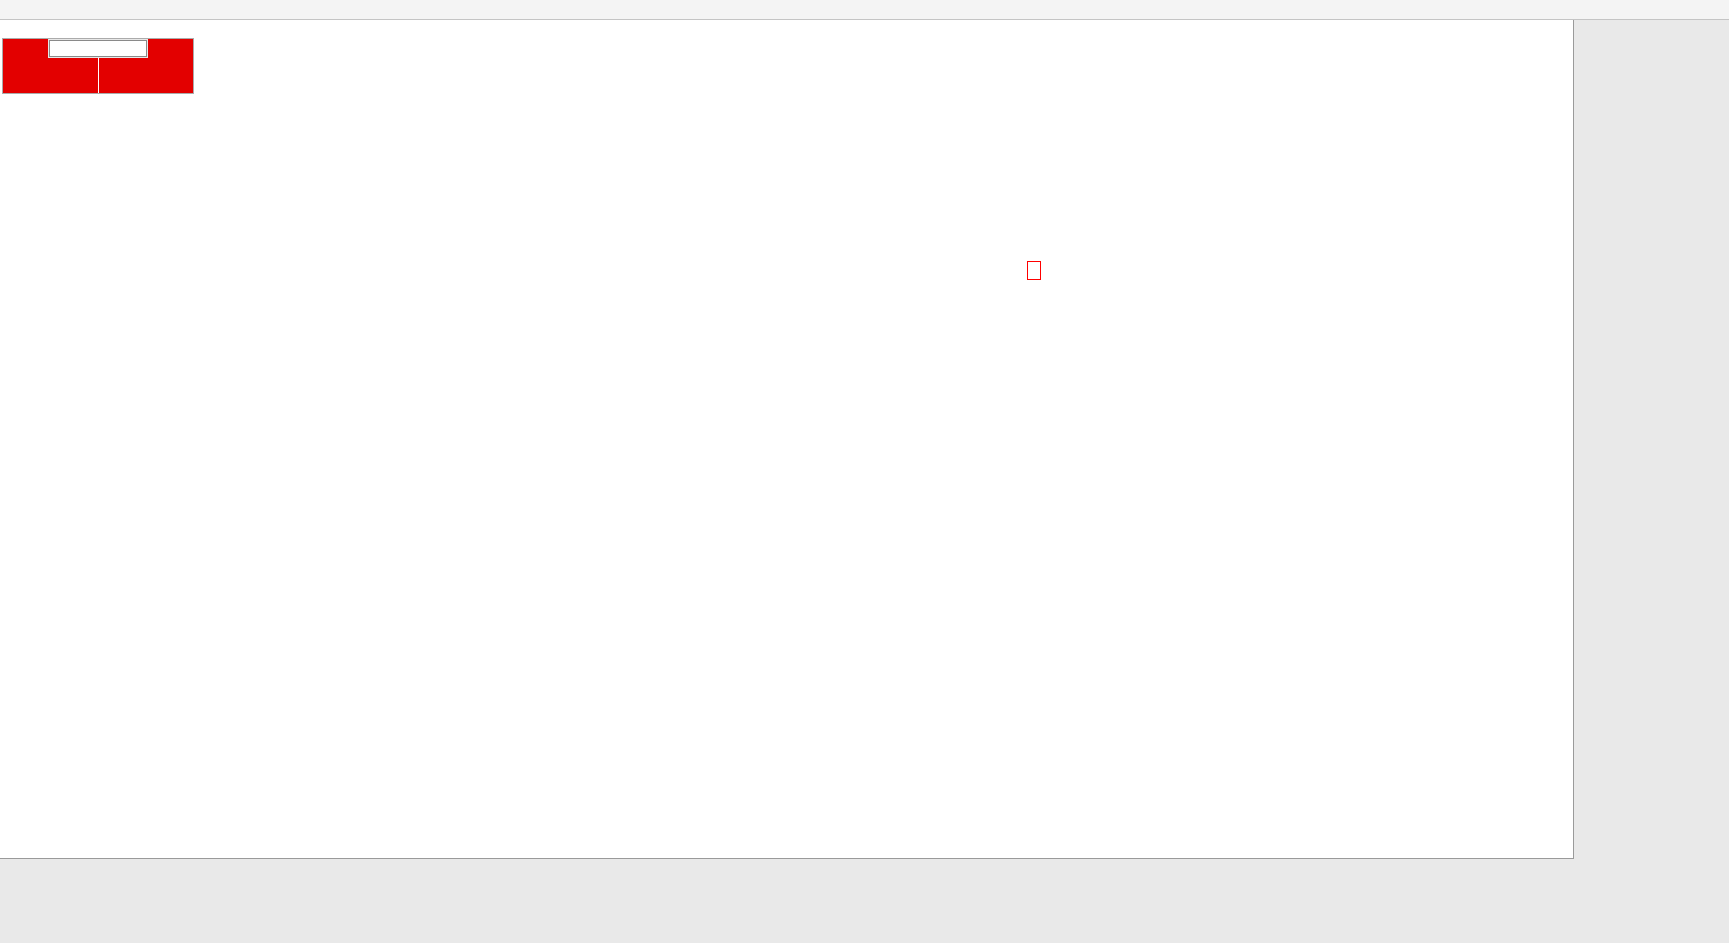 This screenshot has width=1729, height=943. I want to click on sell-price, so click(51, 75).